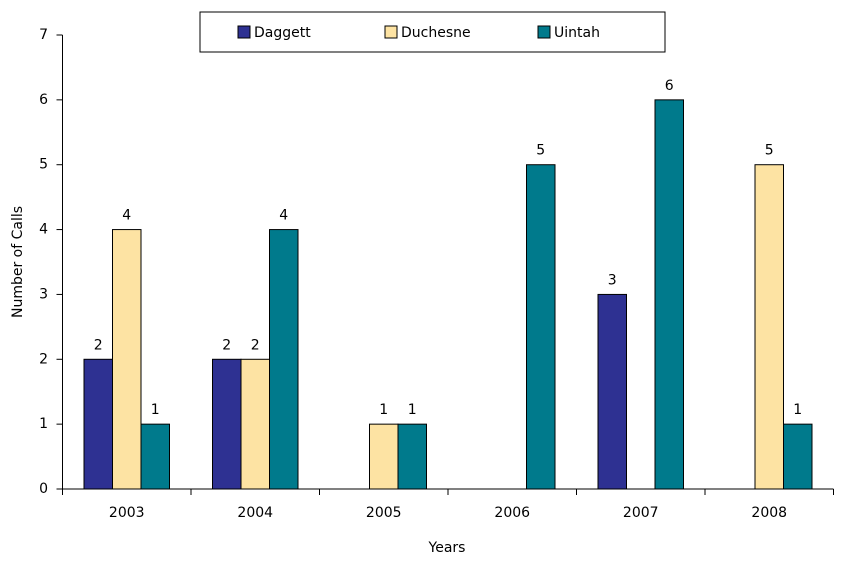 This screenshot has width=841, height=565. I want to click on value-label: 6, so click(669, 86).